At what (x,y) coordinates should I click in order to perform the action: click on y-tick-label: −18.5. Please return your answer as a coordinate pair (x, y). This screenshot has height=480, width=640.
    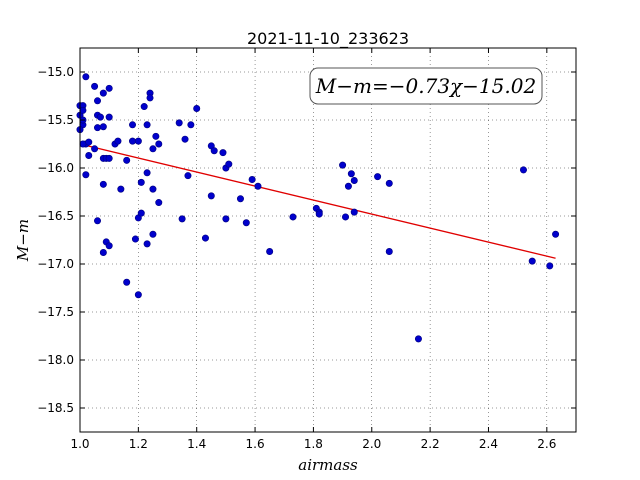
    Looking at the image, I should click on (55, 408).